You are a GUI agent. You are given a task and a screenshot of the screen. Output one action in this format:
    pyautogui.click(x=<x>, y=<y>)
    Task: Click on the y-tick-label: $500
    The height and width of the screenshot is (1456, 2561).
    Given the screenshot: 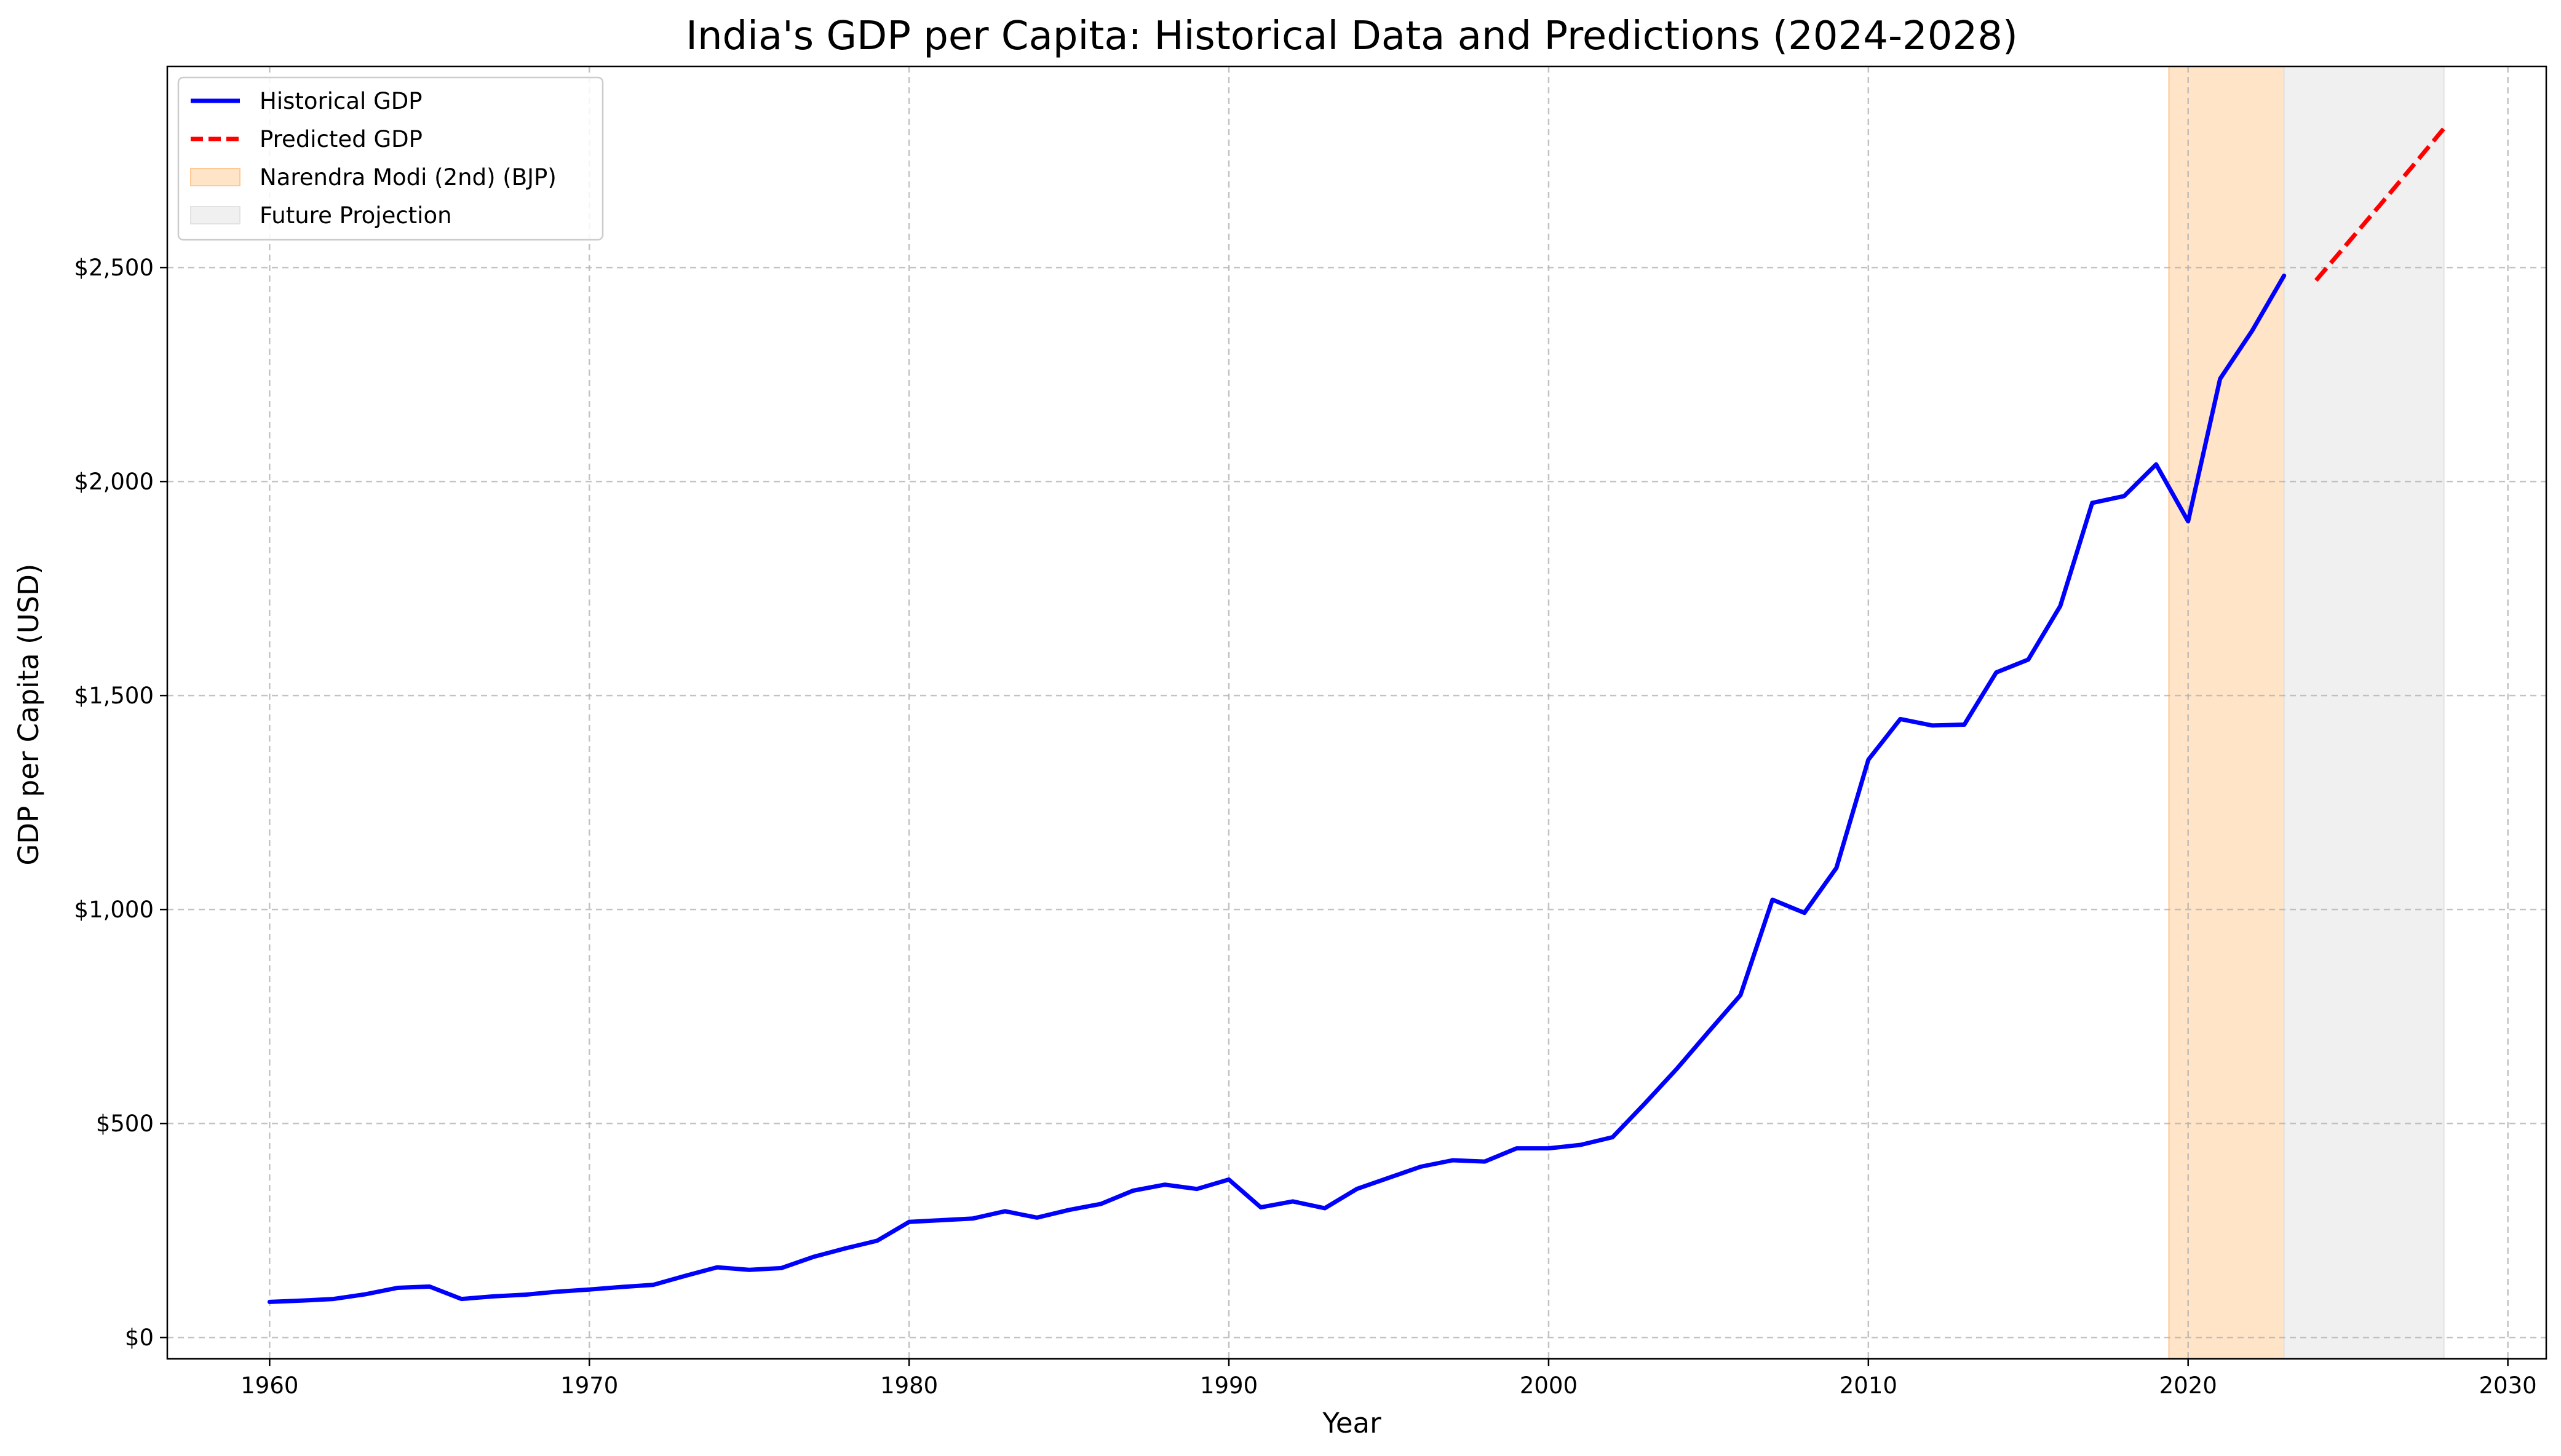 What is the action you would take?
    pyautogui.click(x=125, y=1124)
    